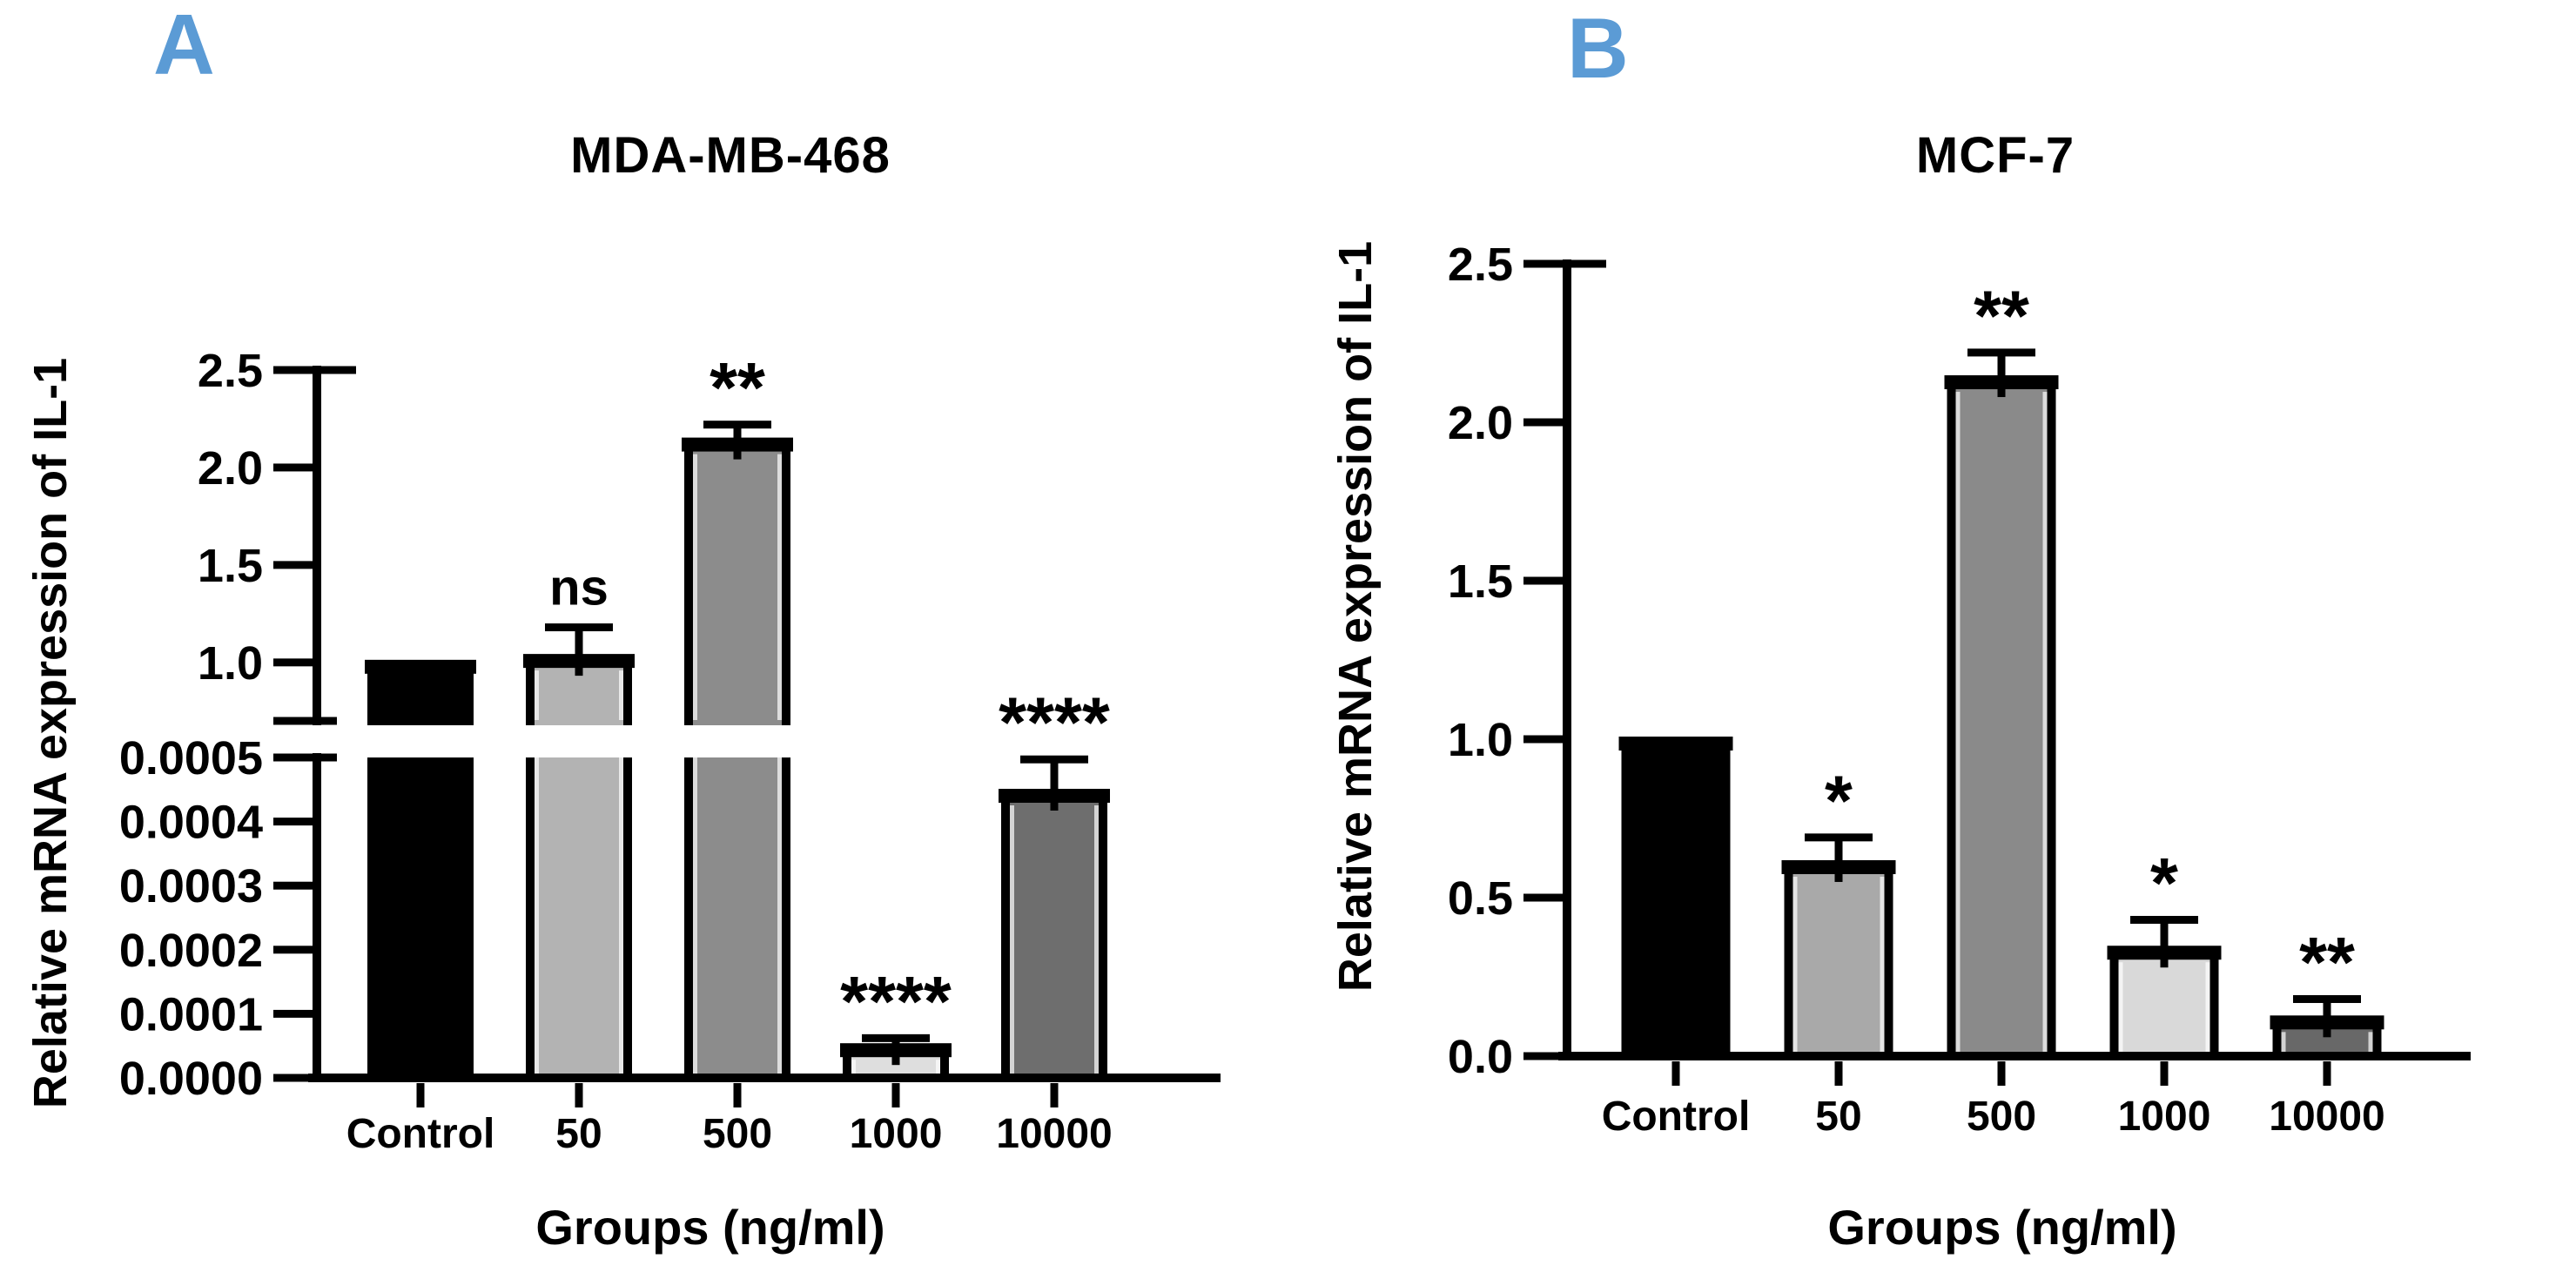  Describe the element at coordinates (2001, 316) in the screenshot. I see `significance-annotation-500: **` at that location.